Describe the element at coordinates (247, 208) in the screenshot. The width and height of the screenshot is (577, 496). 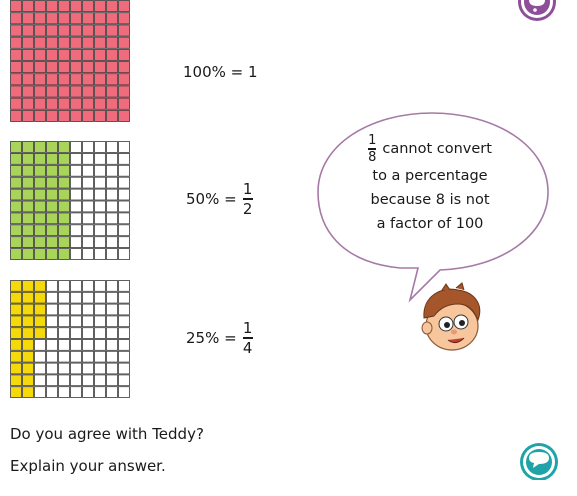
I see `fraction-denominator: 2` at that location.